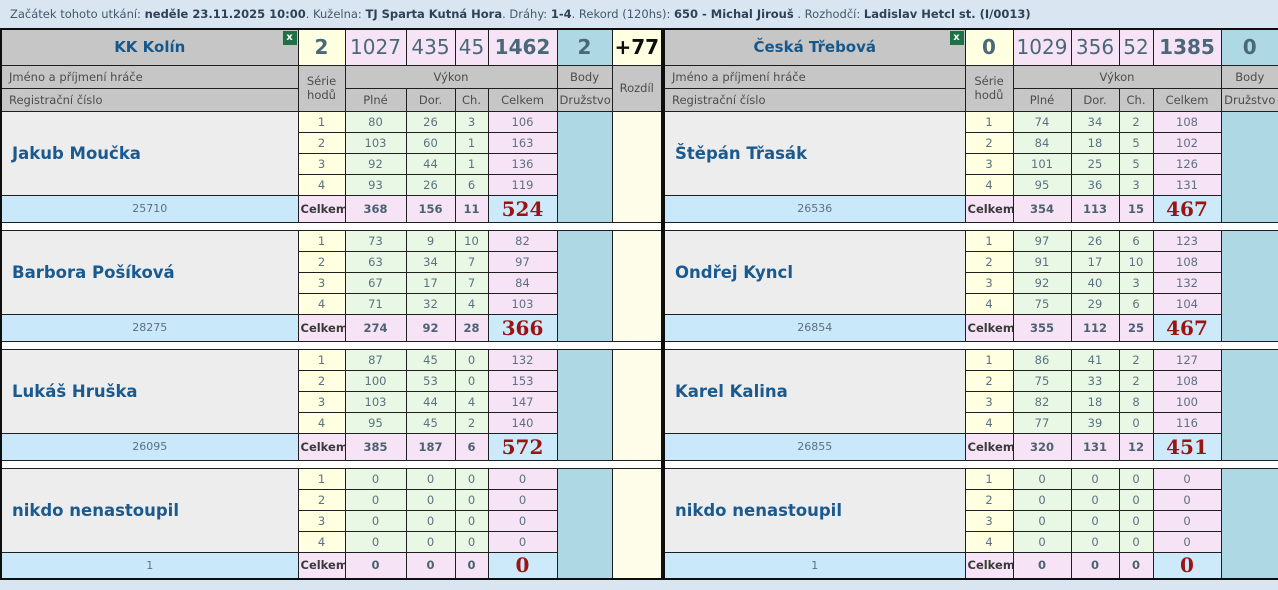 The height and width of the screenshot is (590, 1278). I want to click on series-row: Barbora Pošíková 1 73 9 10 82, so click(331, 285).